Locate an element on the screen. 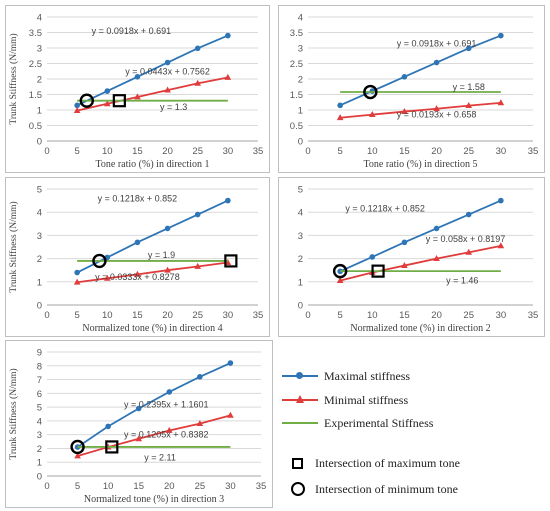 Image resolution: width=550 pixels, height=511 pixels. equation-annotation: y = 0.0333x + 0.8278 is located at coordinates (137, 277).